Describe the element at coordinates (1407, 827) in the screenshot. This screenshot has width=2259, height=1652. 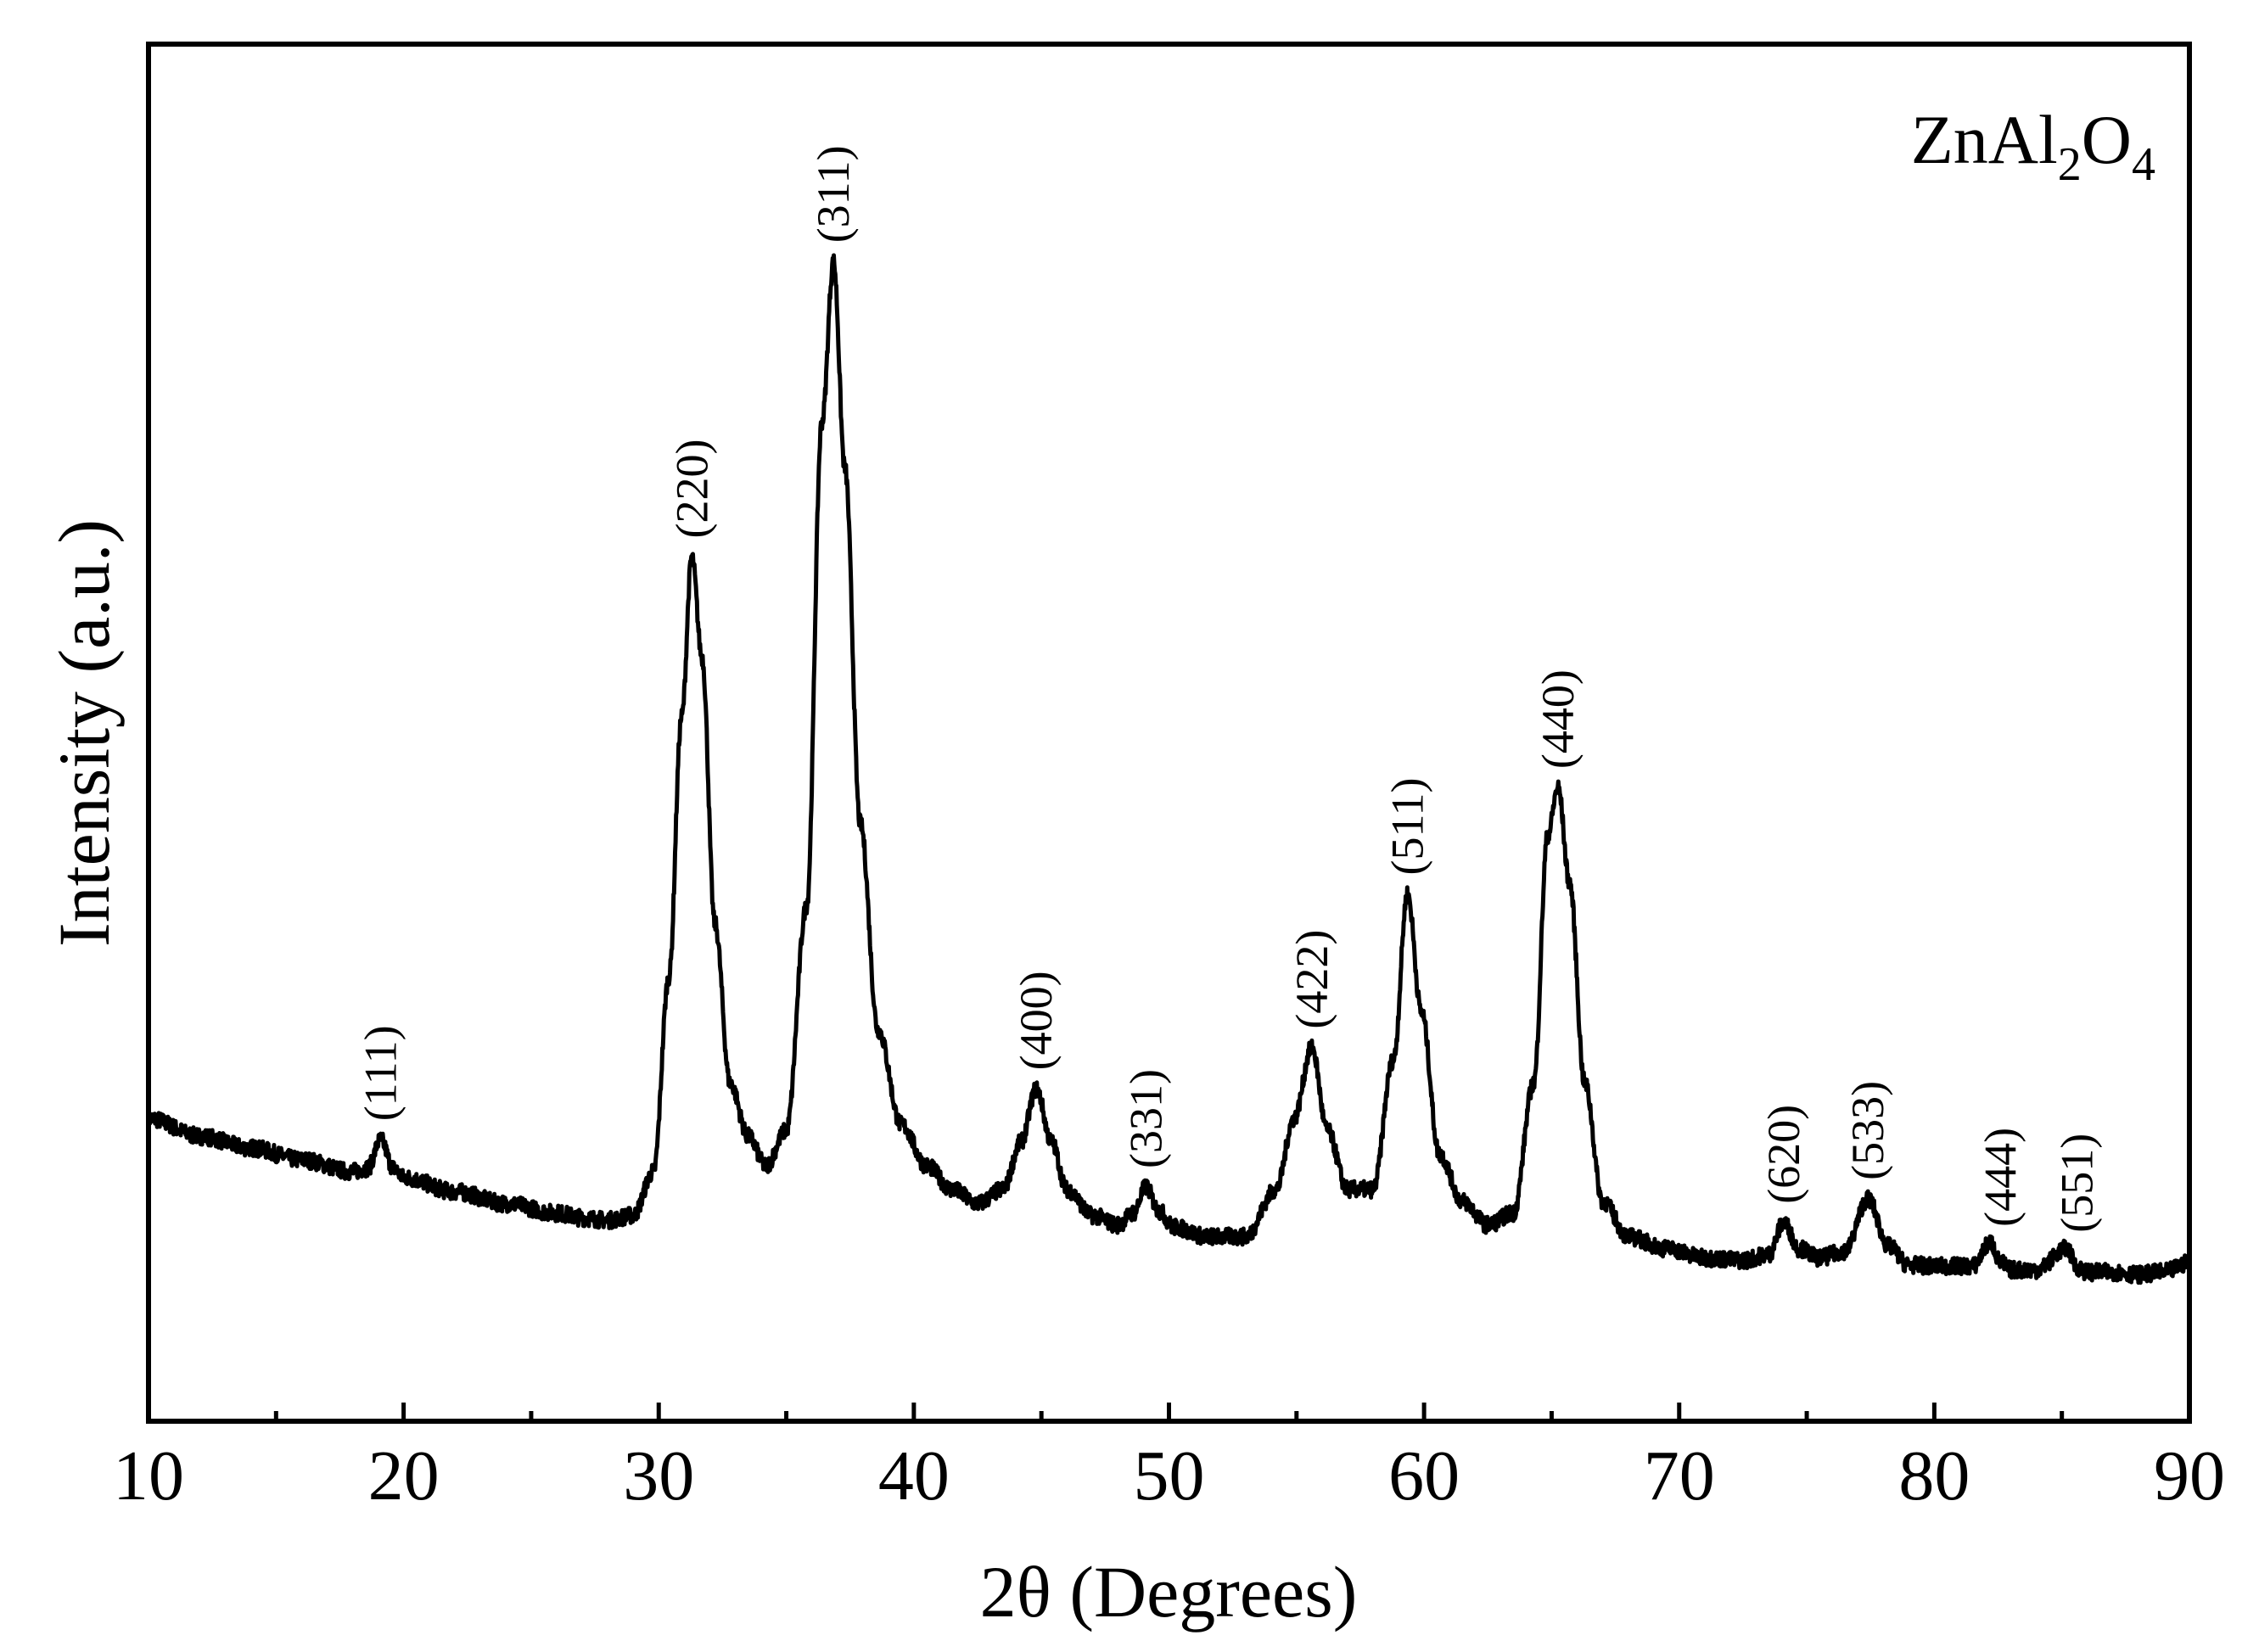
I see `peak-label: (511)` at that location.